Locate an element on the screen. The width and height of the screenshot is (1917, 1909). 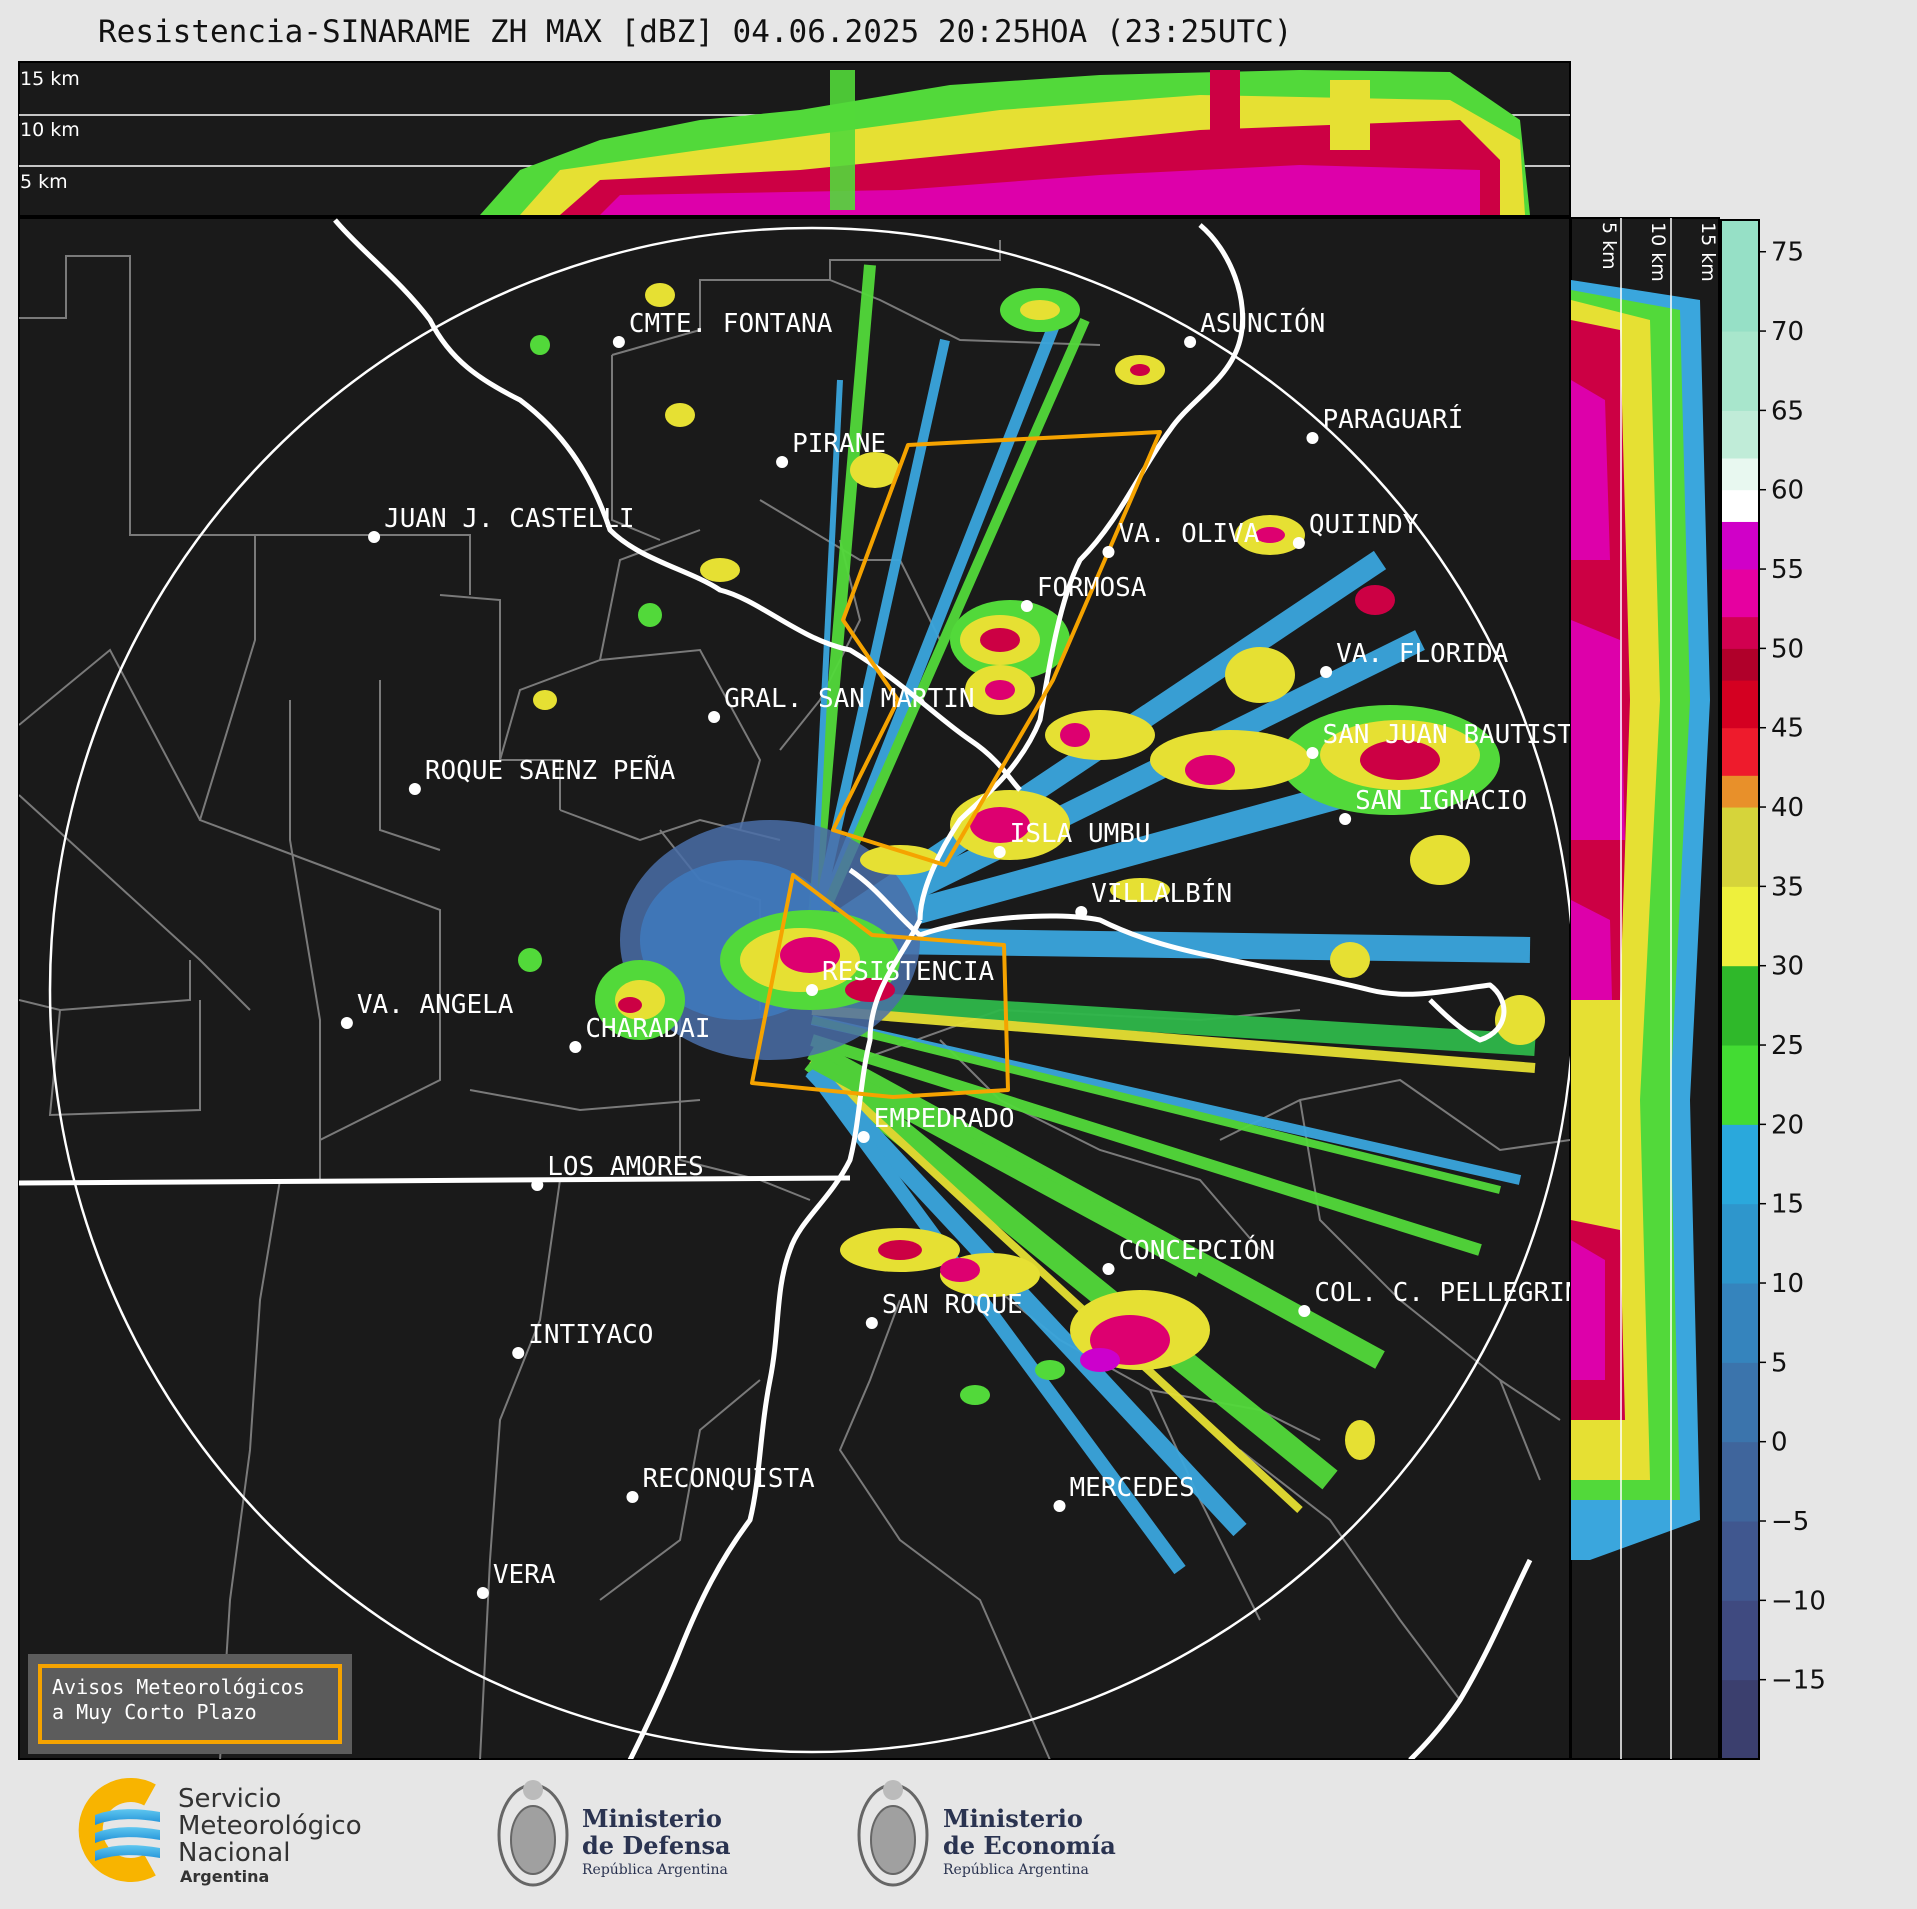
defensa-line1: Ministerio is located at coordinates (652, 1818).